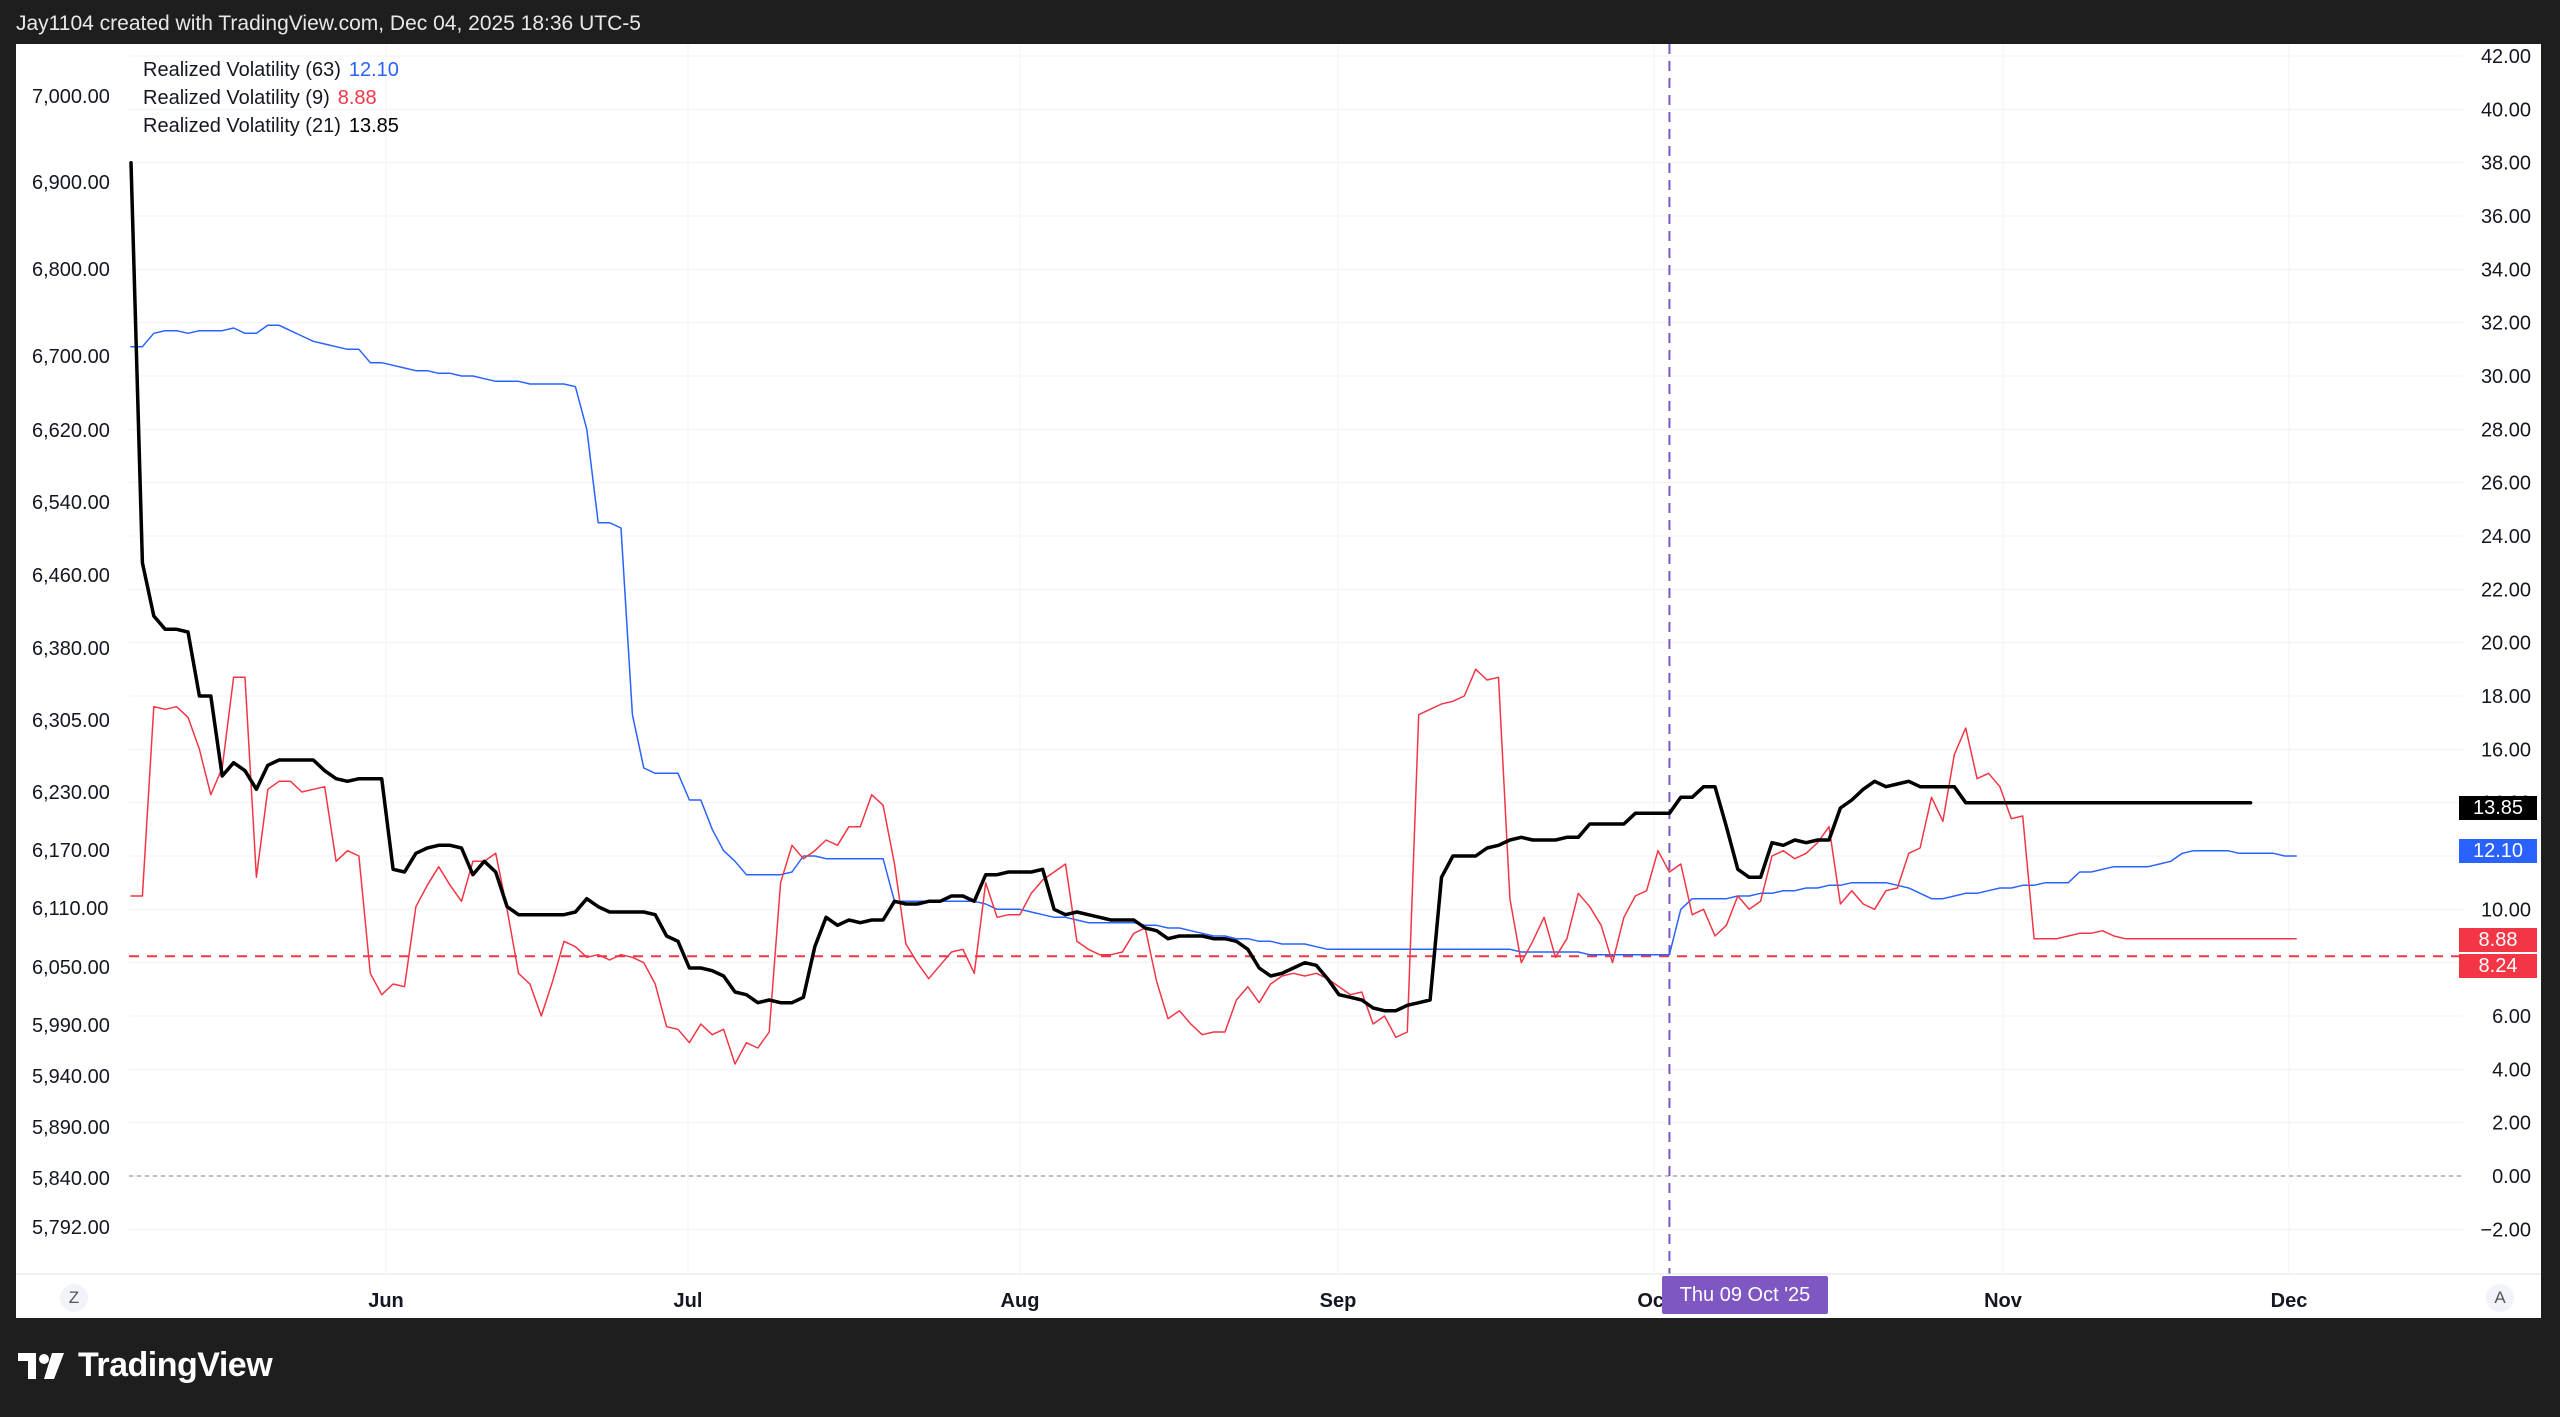 Image resolution: width=2560 pixels, height=1417 pixels. I want to click on tradingview-logo: TradingView, so click(145, 1365).